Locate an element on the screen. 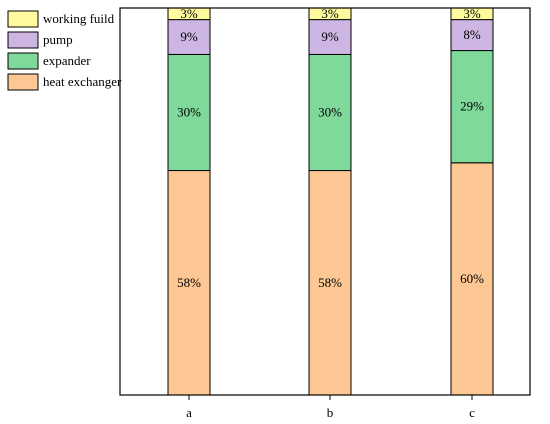  data-label-c-0: 60% is located at coordinates (472, 278).